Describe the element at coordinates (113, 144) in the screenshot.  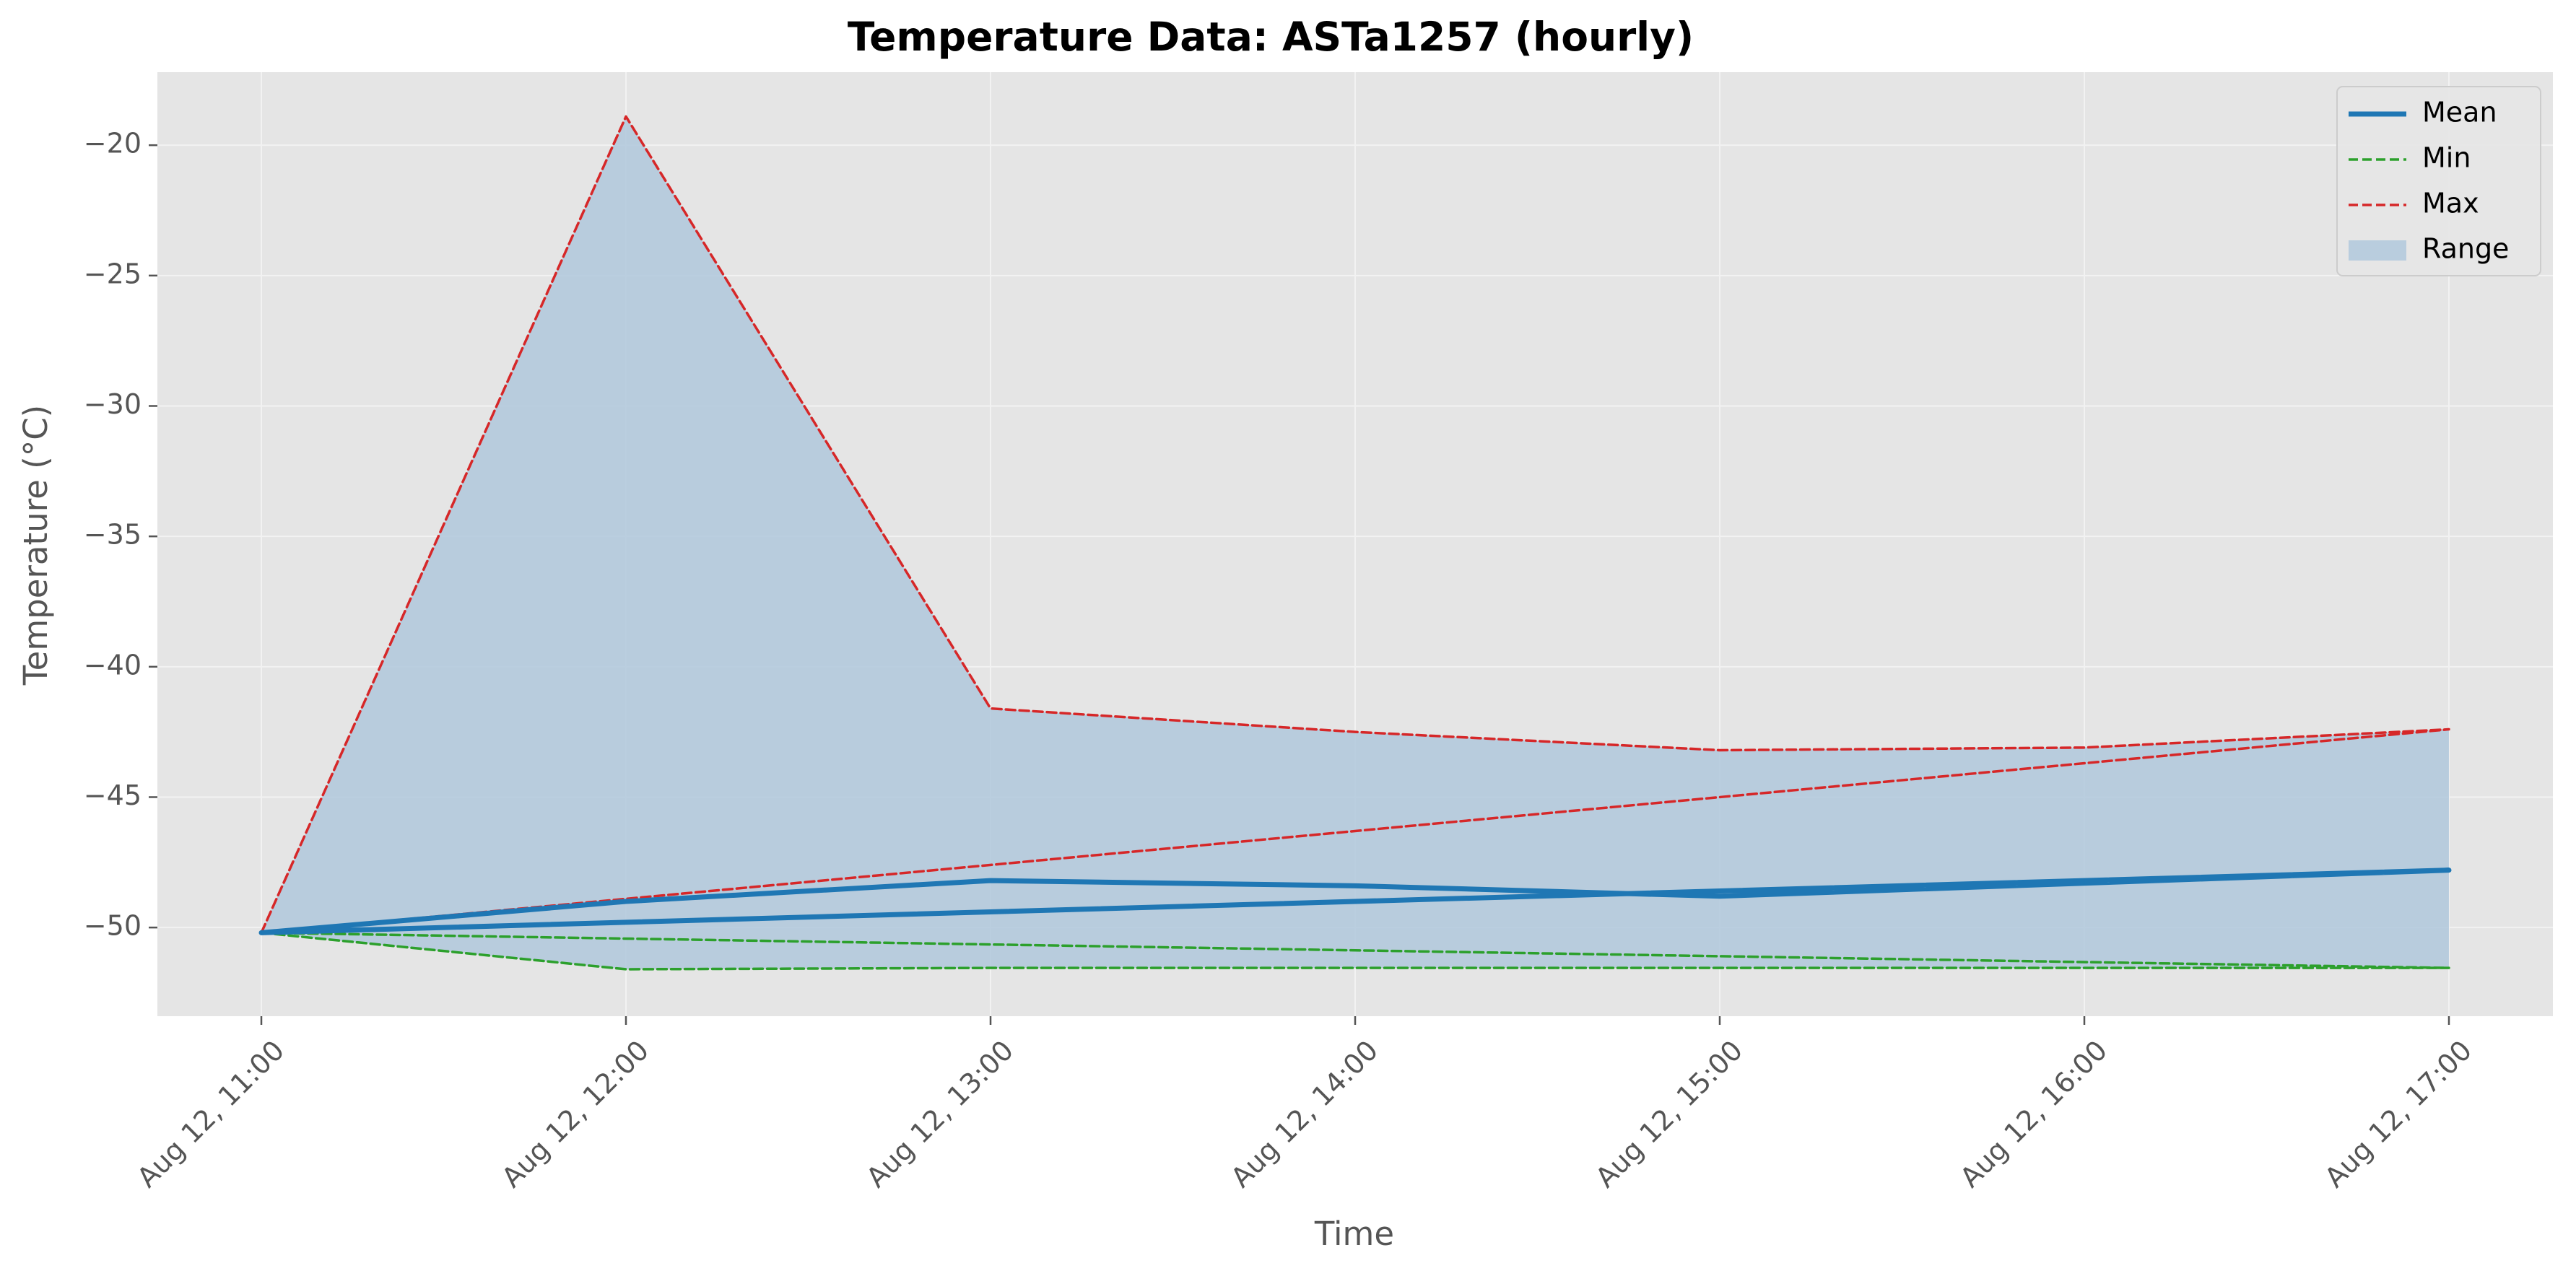
I see `y-tick-label: −20` at that location.